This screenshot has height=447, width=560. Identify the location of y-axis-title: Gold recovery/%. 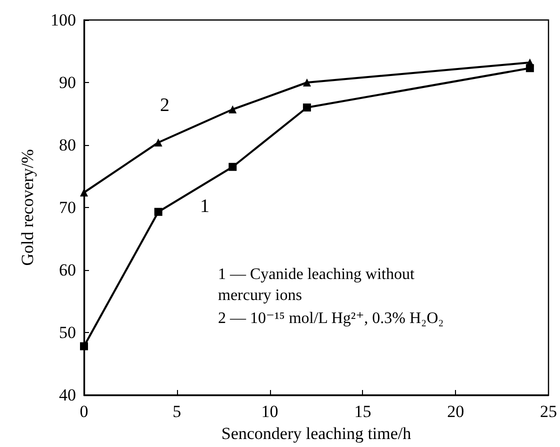
(27, 207).